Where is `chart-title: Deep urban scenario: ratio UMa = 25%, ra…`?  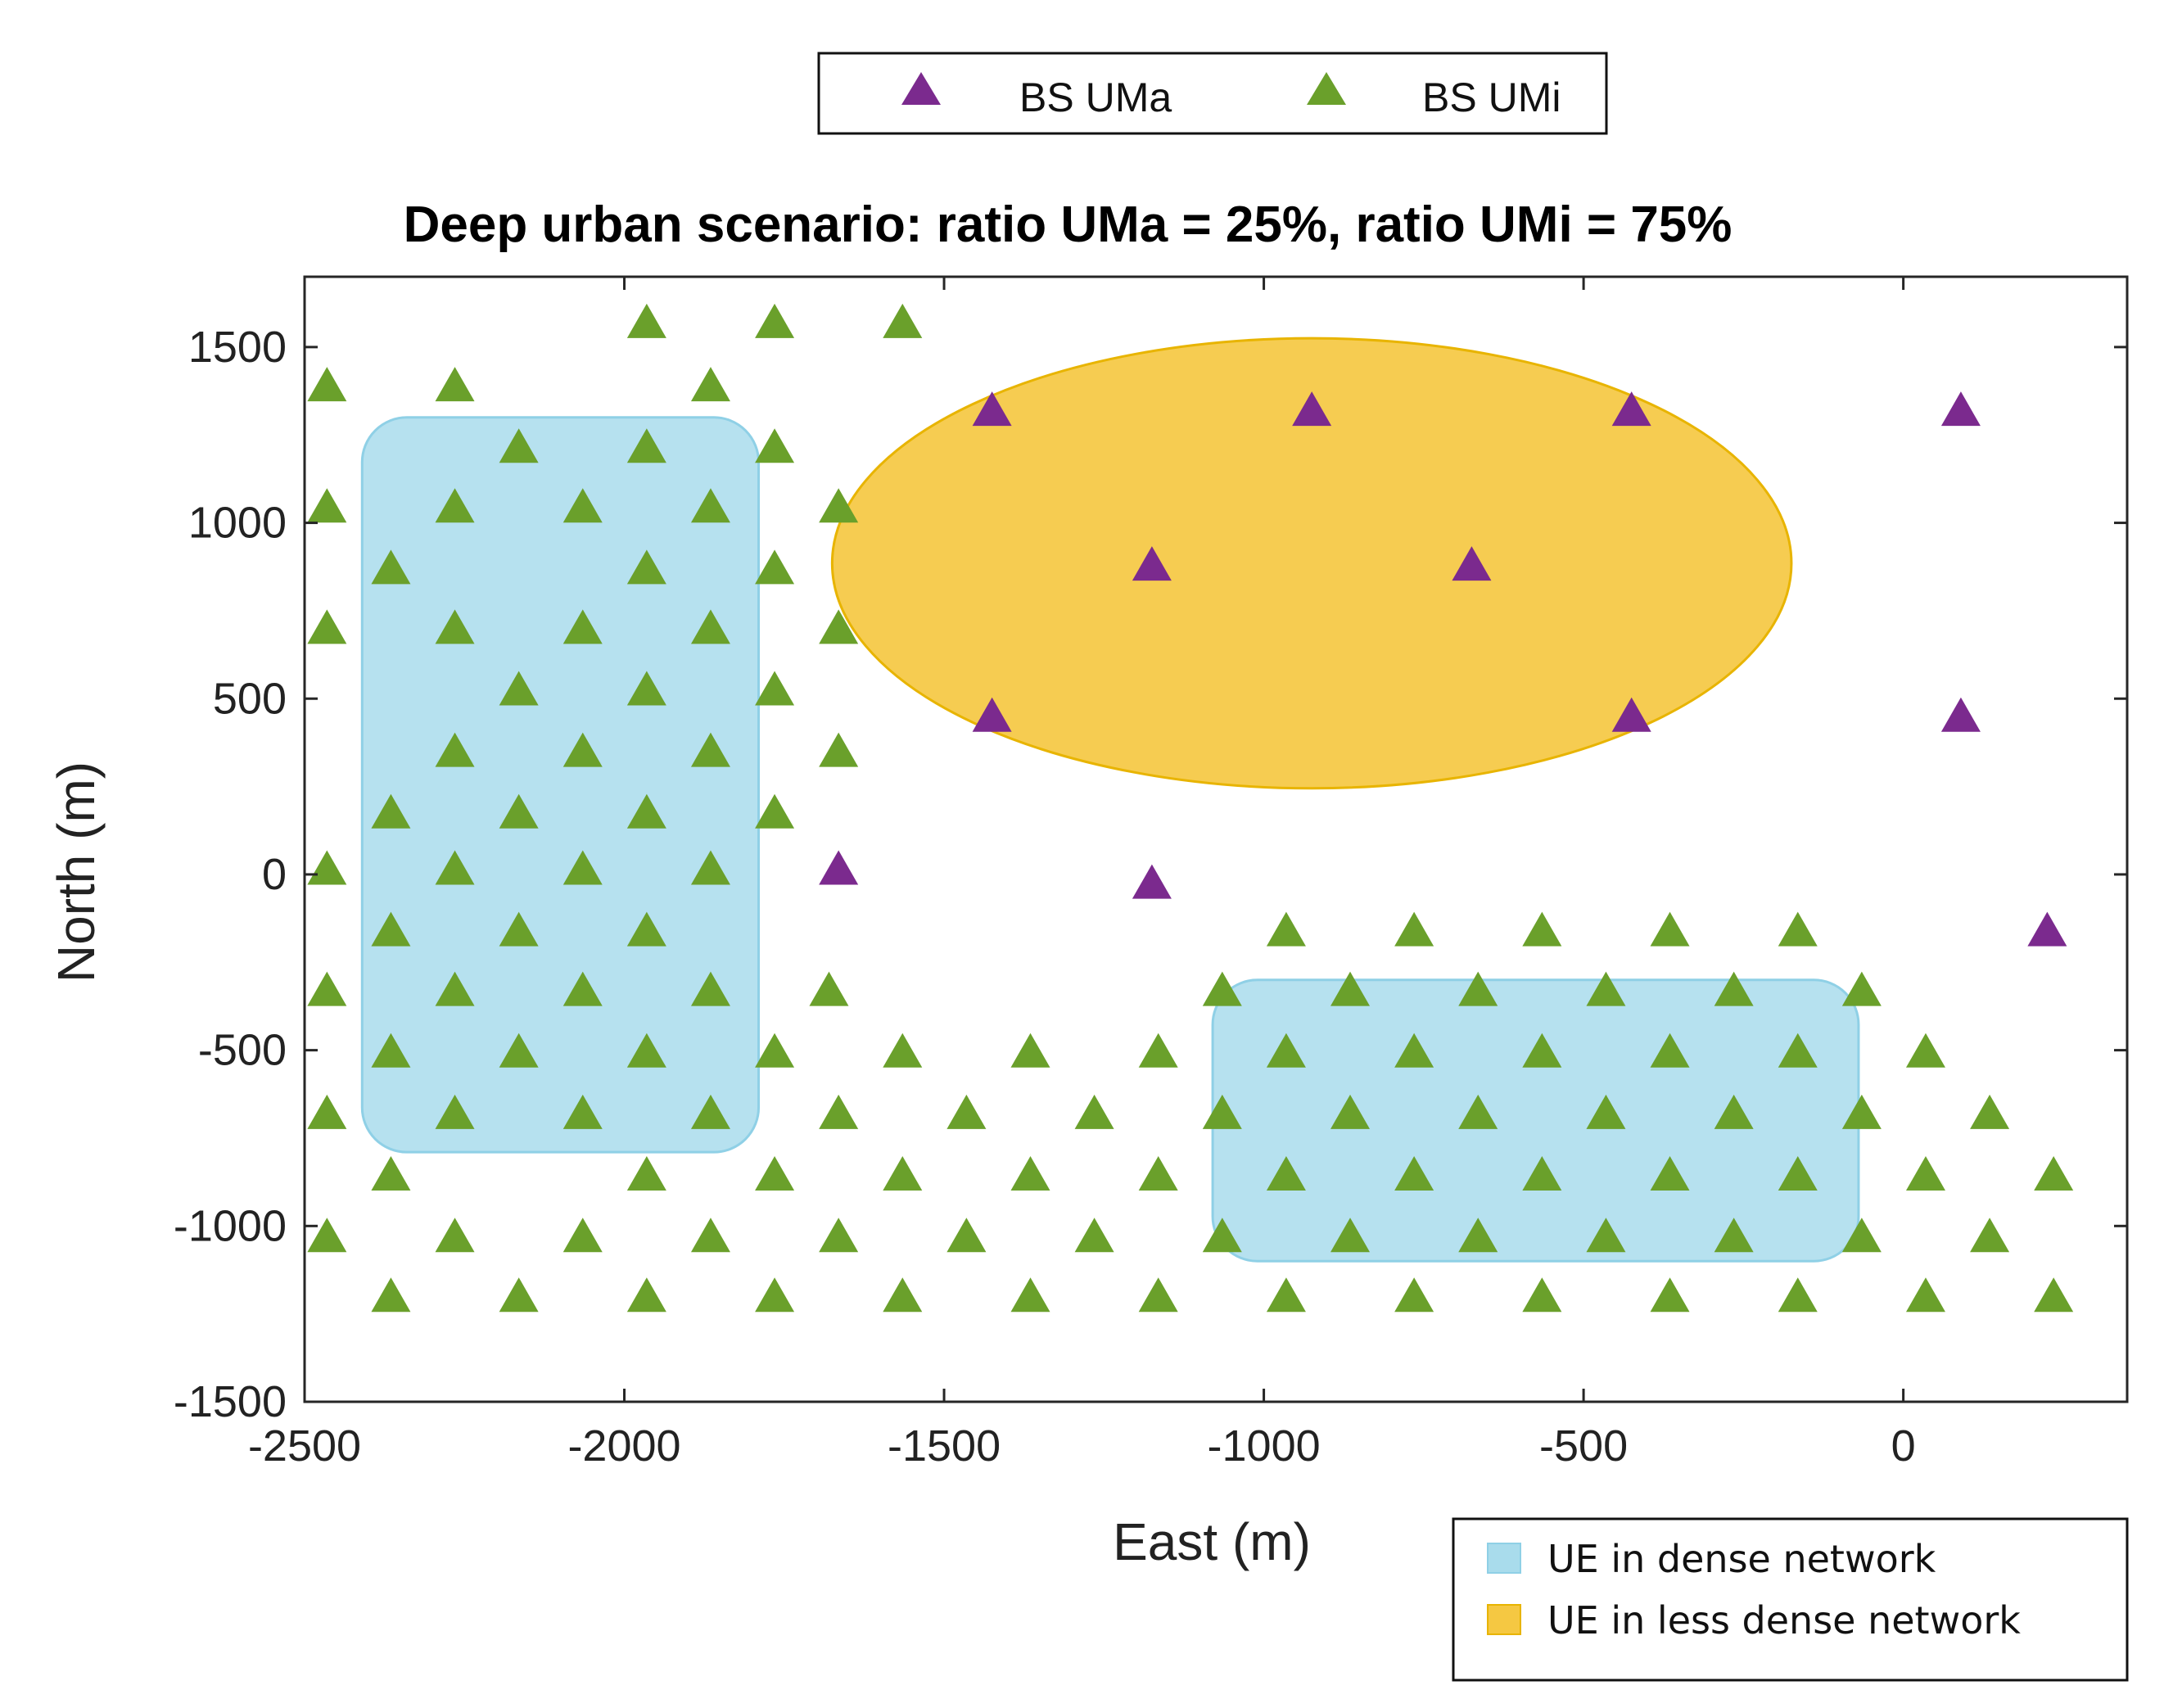
chart-title: Deep urban scenario: ratio UMa = 25%, ra… is located at coordinates (1068, 225).